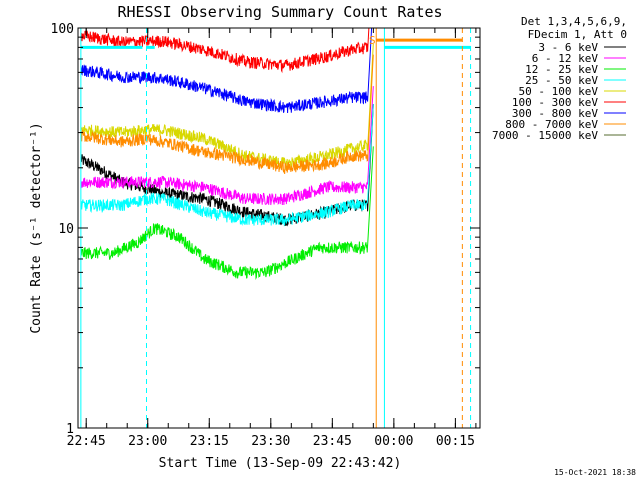 The height and width of the screenshot is (480, 640). Describe the element at coordinates (561, 80) in the screenshot. I see `legend-label: 25 - 50 keV` at that location.